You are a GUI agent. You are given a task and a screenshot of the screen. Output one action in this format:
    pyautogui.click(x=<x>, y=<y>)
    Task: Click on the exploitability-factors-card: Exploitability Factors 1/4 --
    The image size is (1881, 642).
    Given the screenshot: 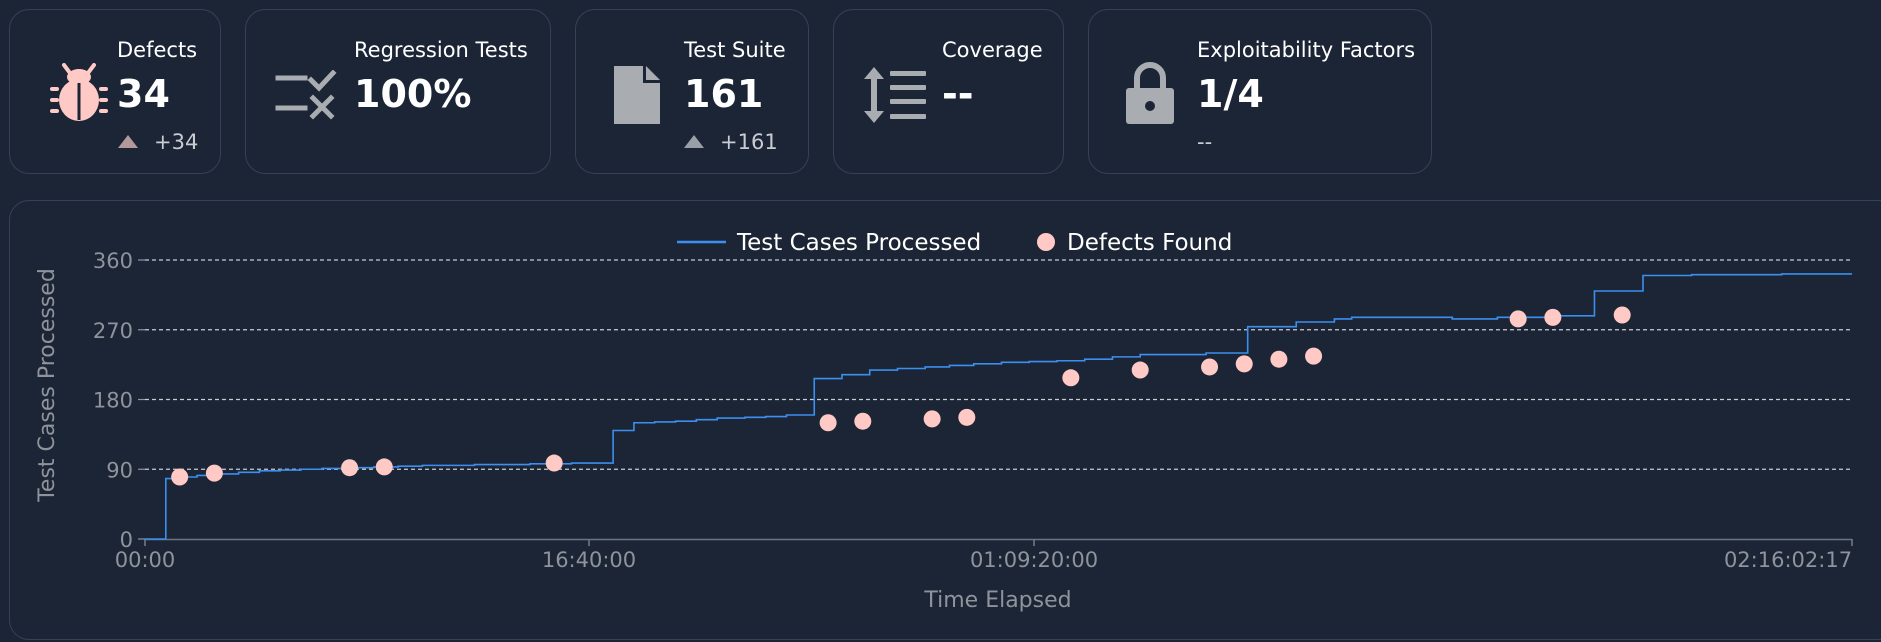 What is the action you would take?
    pyautogui.click(x=1260, y=91)
    